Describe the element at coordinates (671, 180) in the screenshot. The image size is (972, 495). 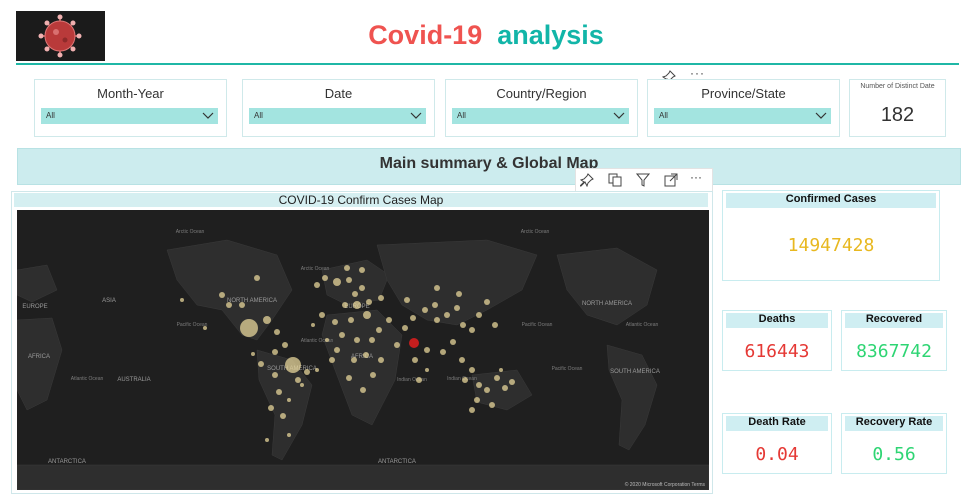
I see `focus-mode-icon` at that location.